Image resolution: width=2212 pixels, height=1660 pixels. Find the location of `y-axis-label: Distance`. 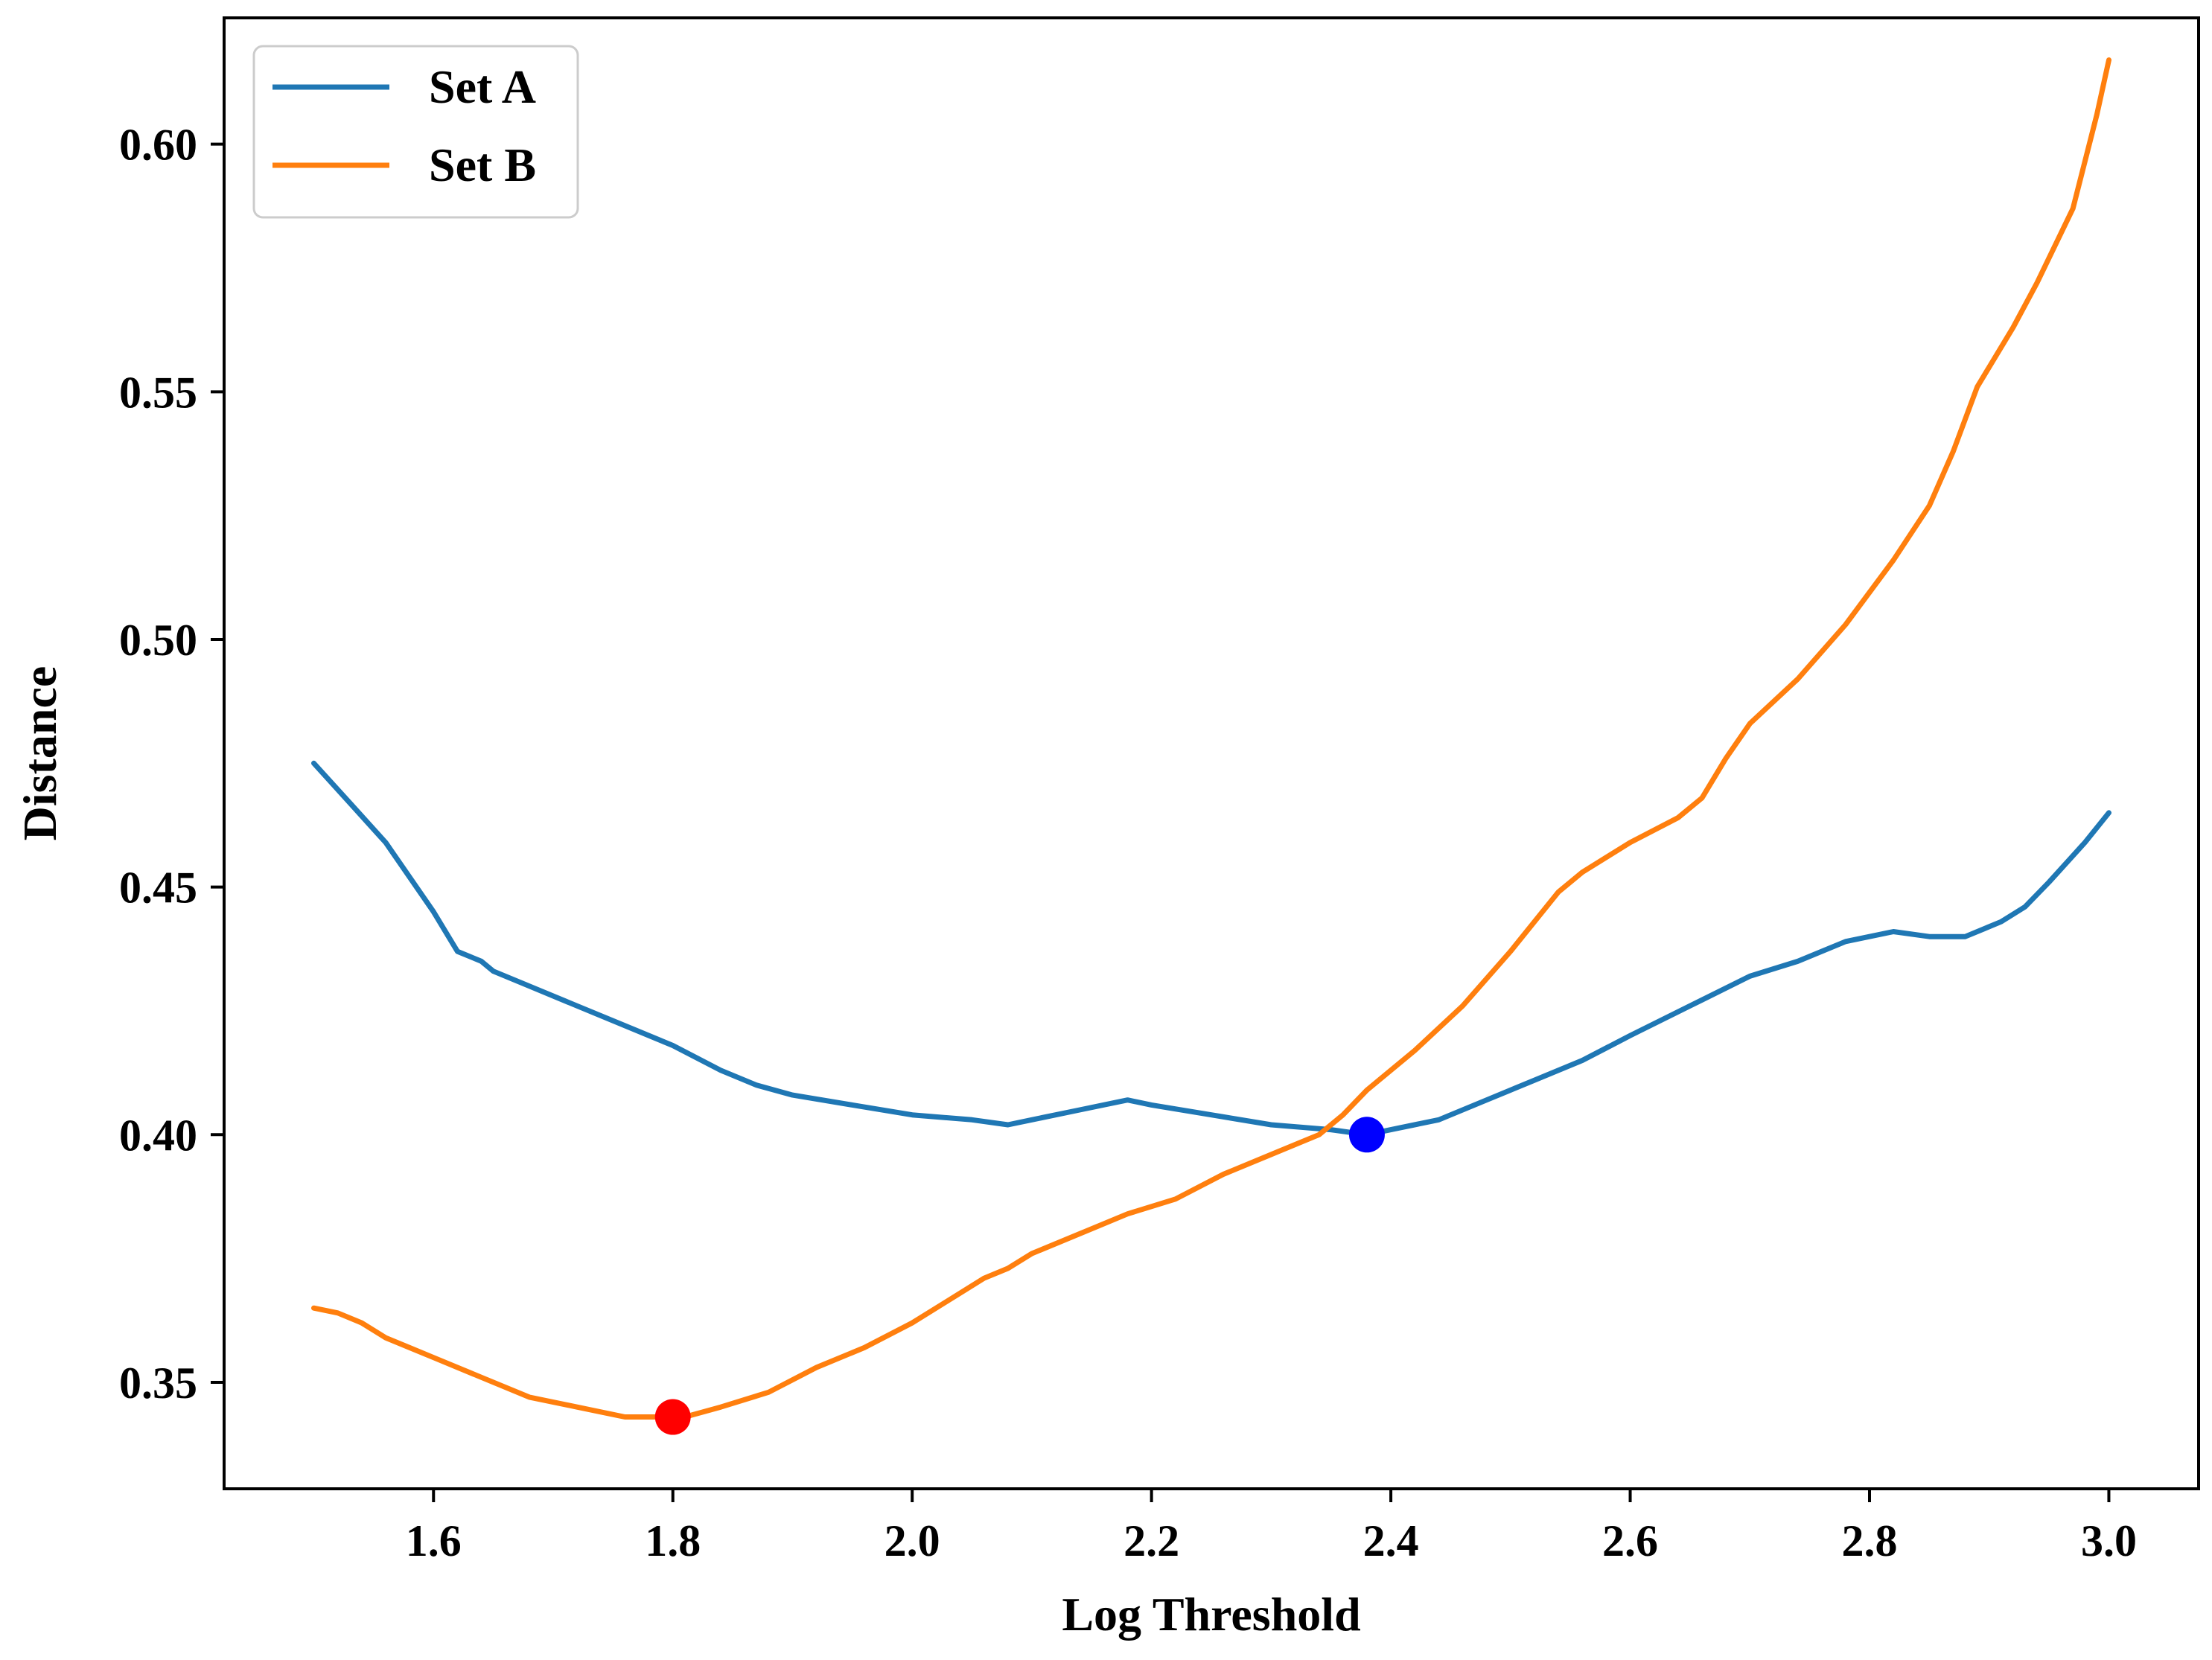

y-axis-label: Distance is located at coordinates (39, 753).